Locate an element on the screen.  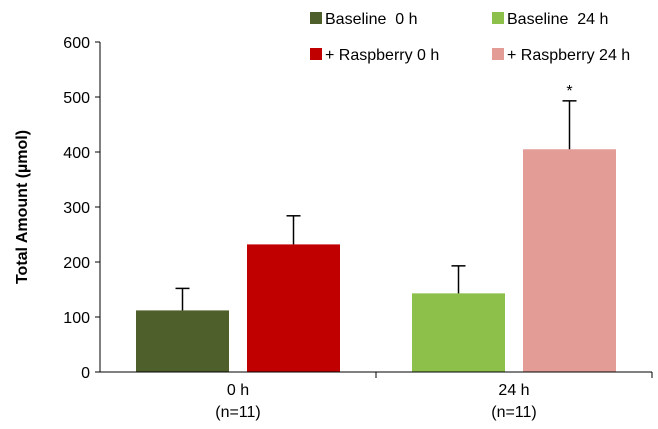
y-tick-label: 200 is located at coordinates (76, 263).